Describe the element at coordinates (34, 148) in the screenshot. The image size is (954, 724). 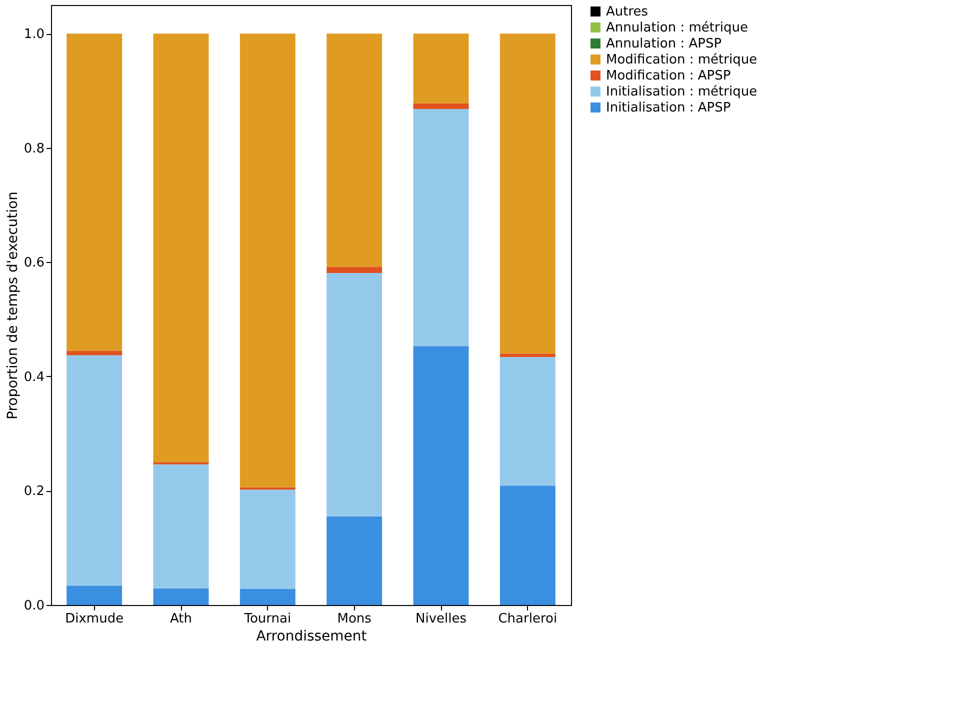
I see `y-tick-label: 0.8` at that location.